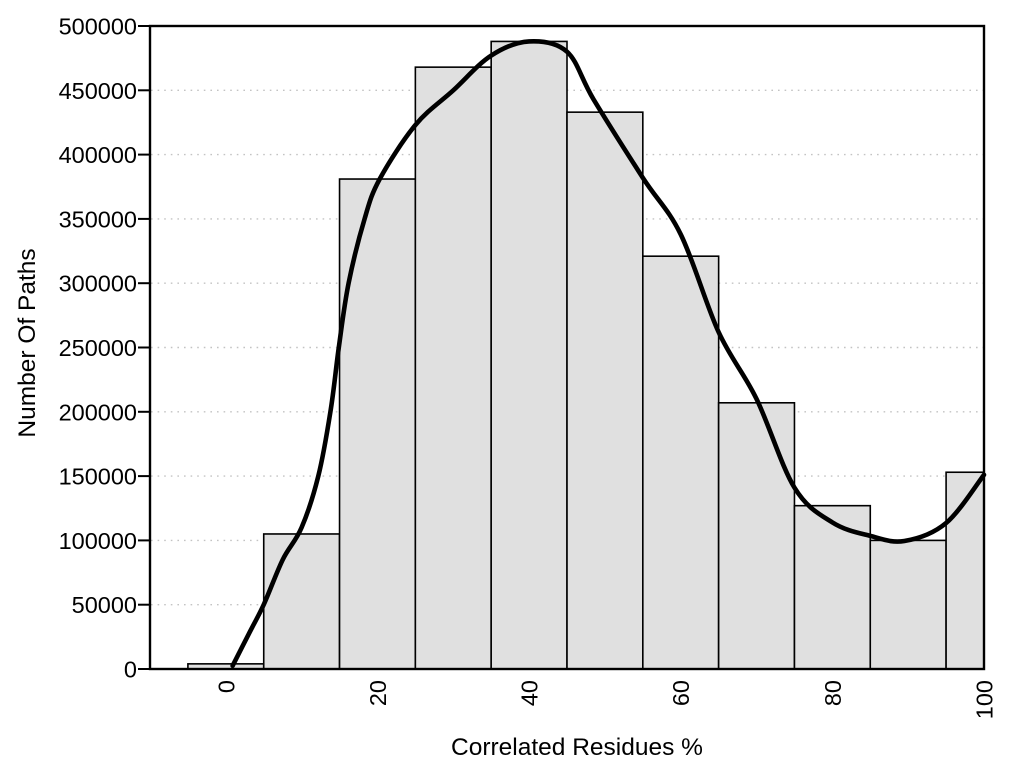  Describe the element at coordinates (98, 27) in the screenshot. I see `y-tick-label: 500000` at that location.